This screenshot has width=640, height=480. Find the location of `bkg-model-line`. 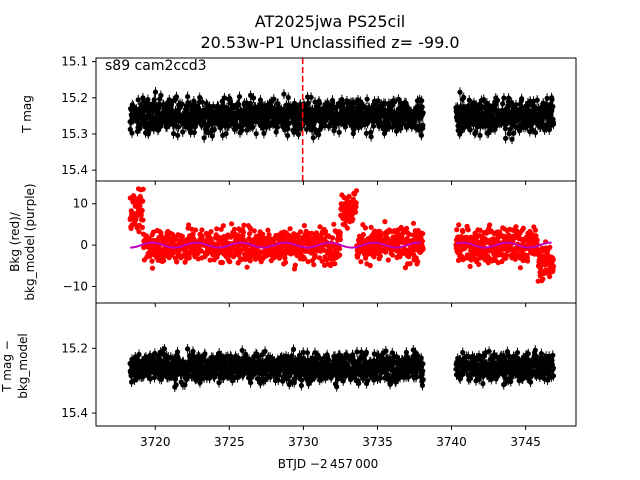

bkg-model-line is located at coordinates (341, 245).